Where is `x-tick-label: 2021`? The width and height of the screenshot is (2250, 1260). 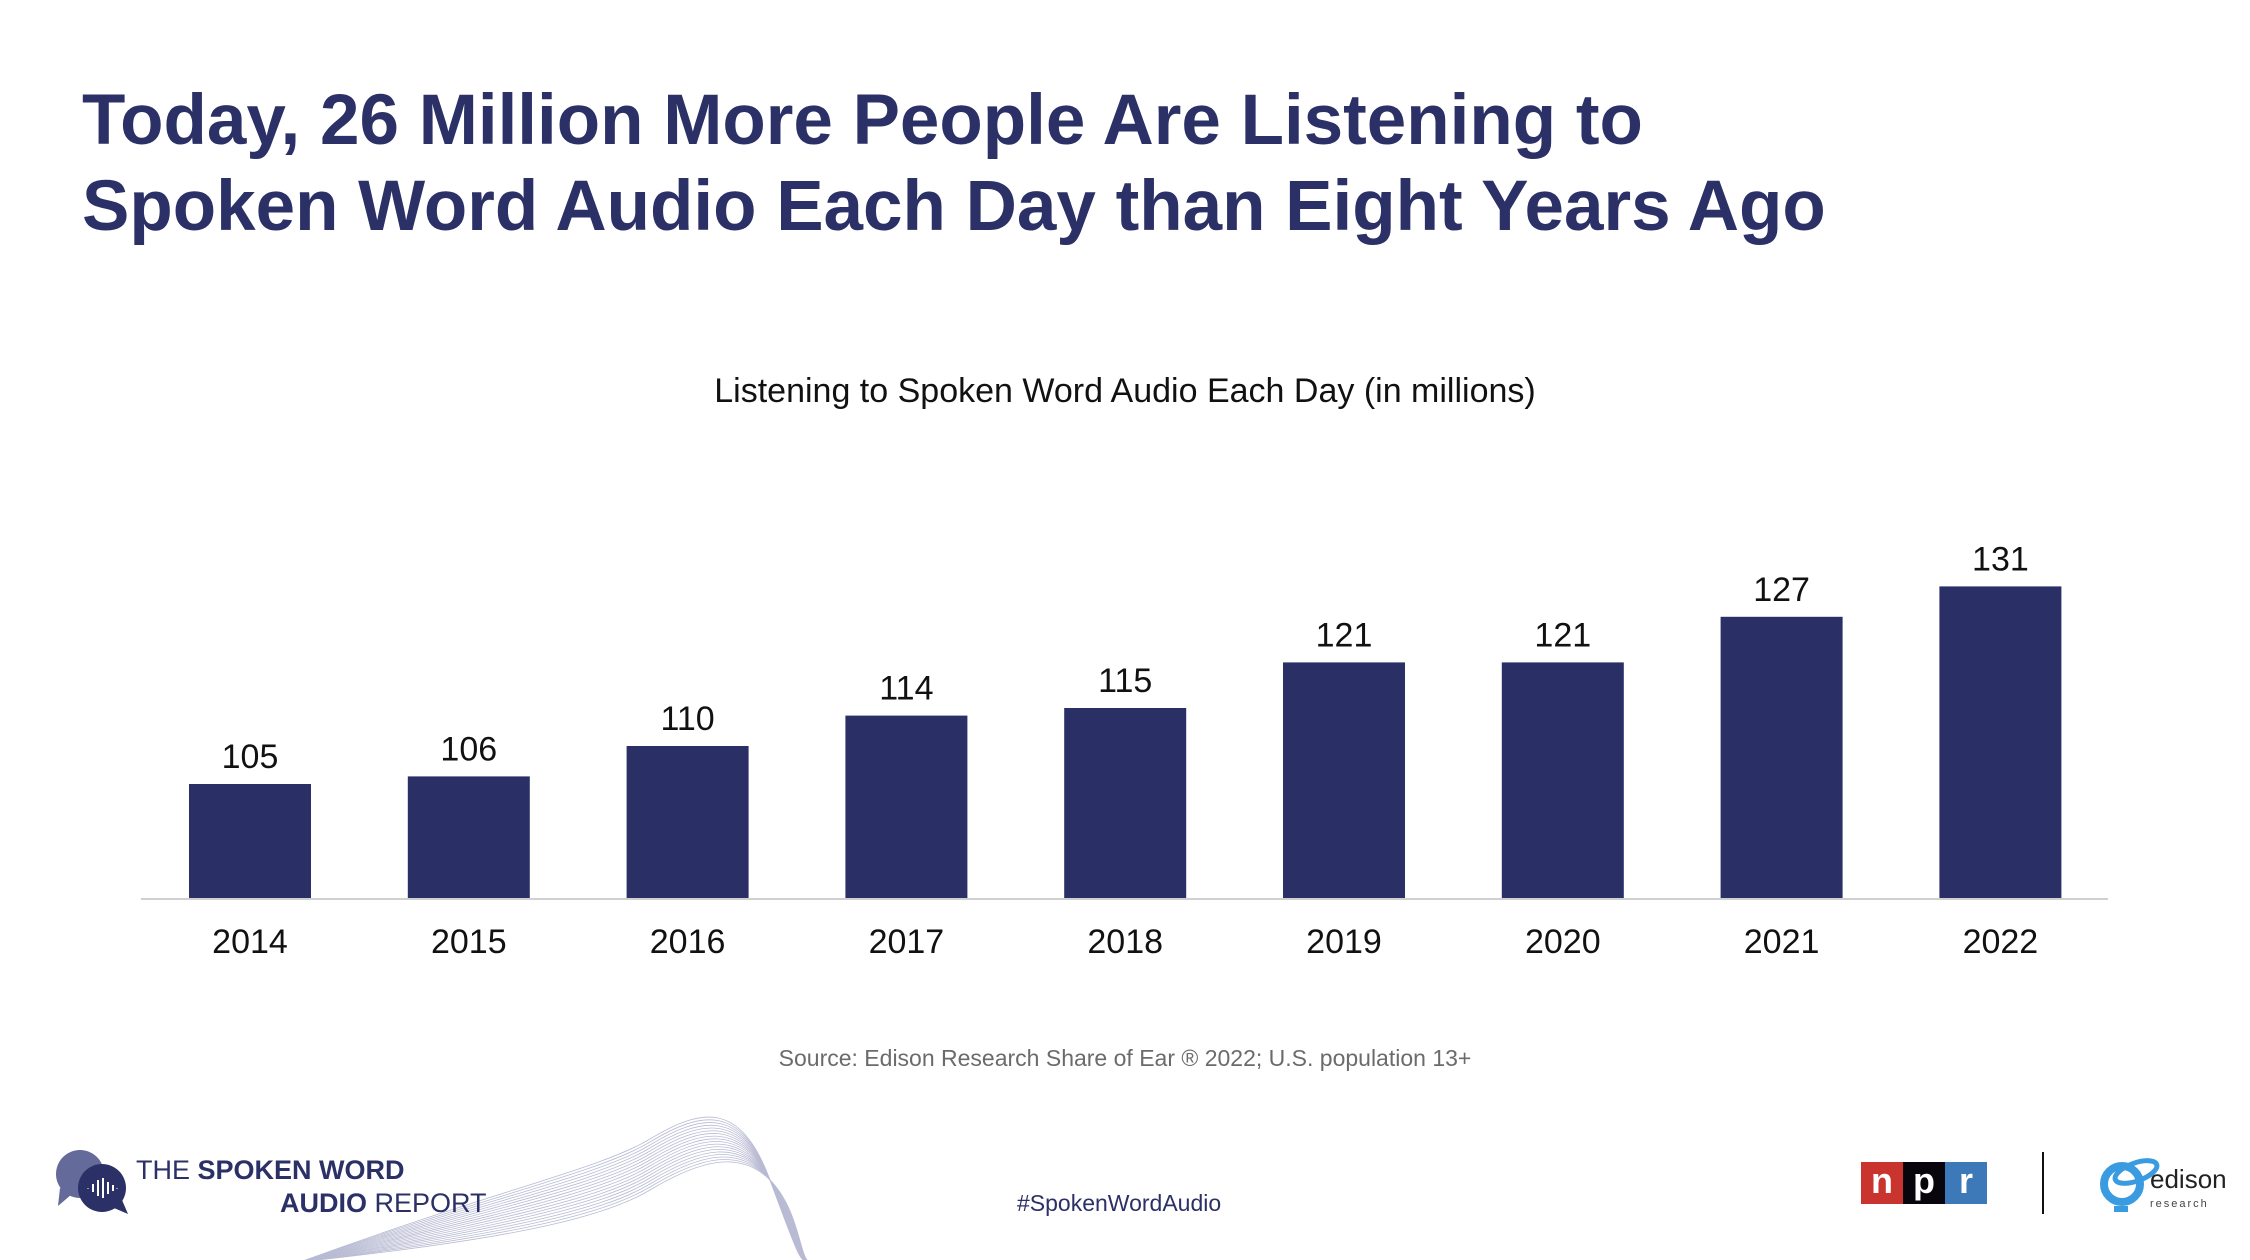
x-tick-label: 2021 is located at coordinates (1782, 942).